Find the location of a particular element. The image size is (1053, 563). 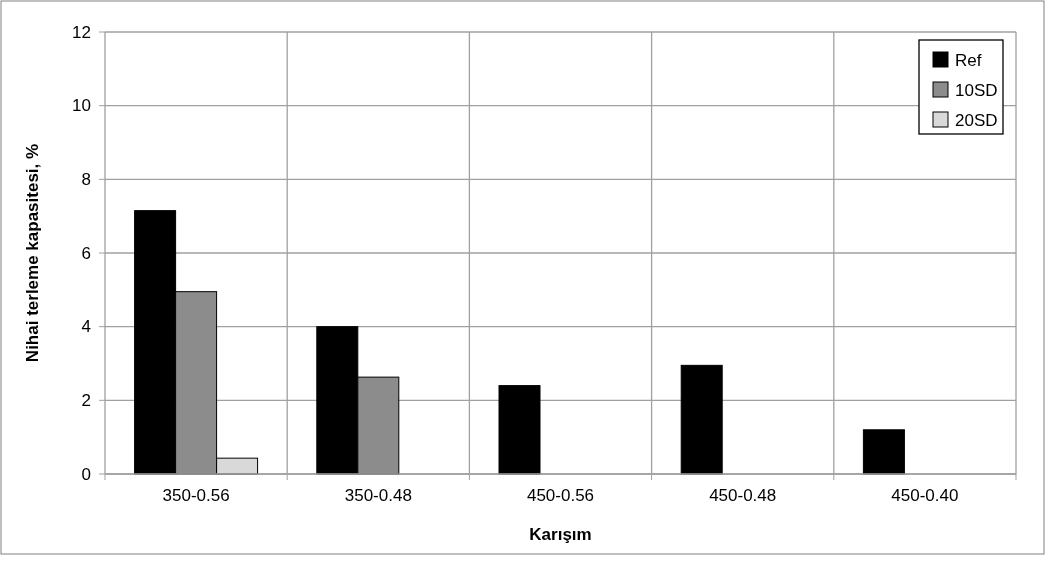

legend-label: Ref is located at coordinates (968, 60).